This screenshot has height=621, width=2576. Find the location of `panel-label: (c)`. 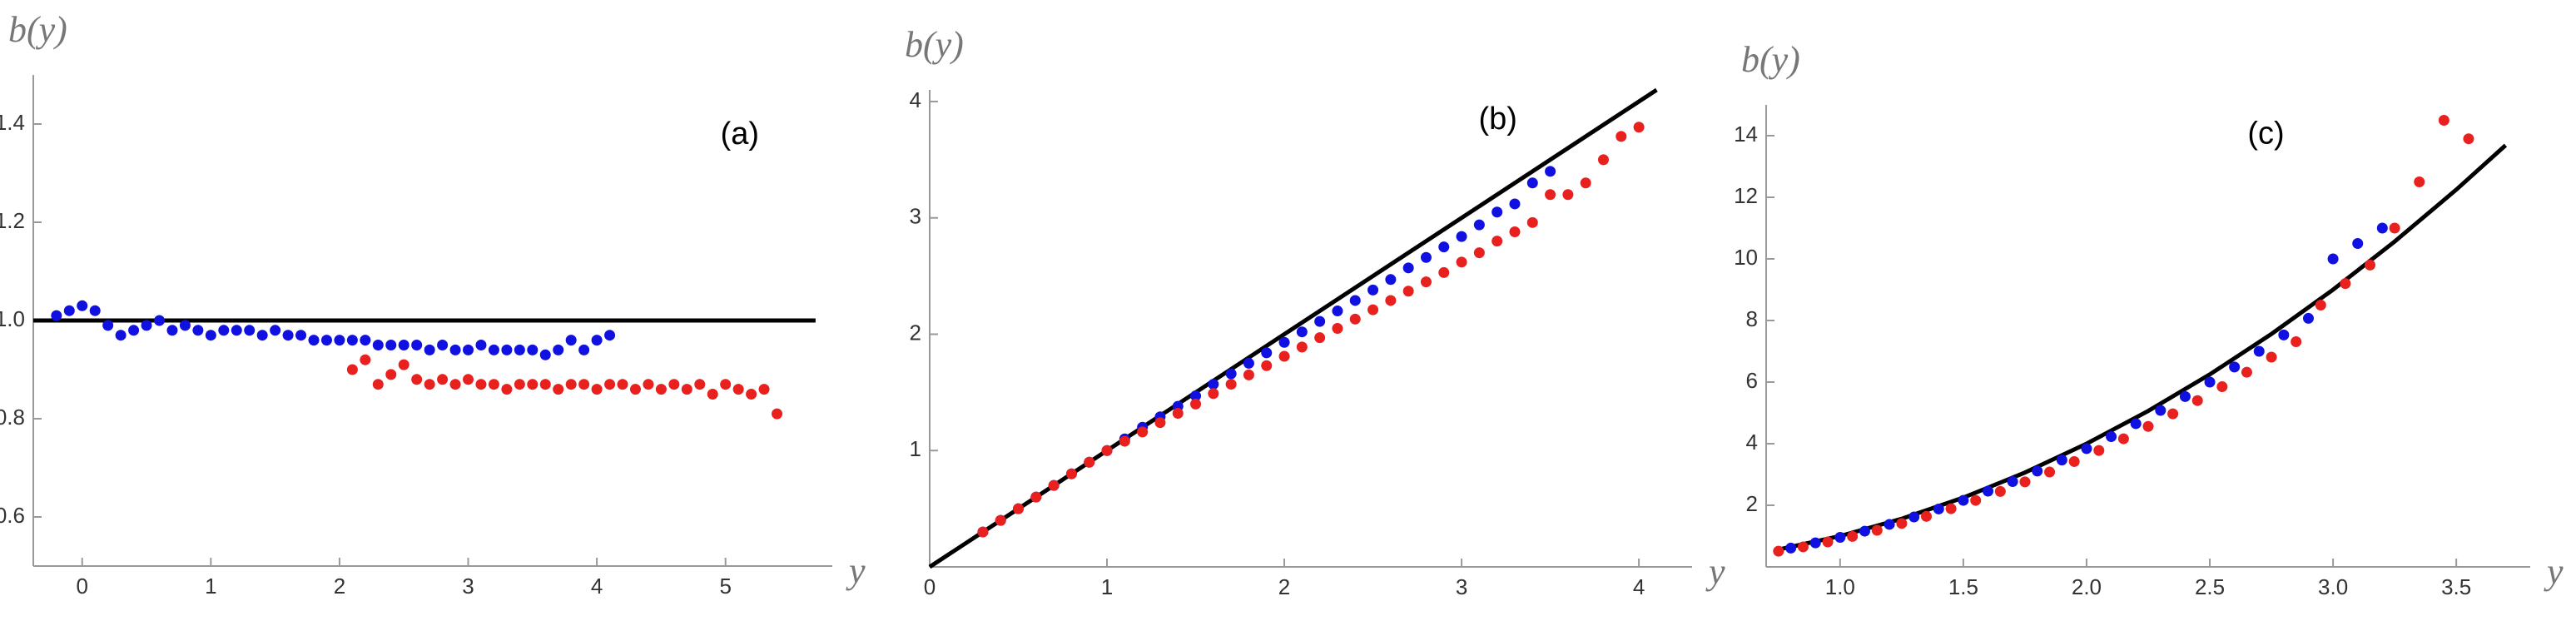

panel-label: (c) is located at coordinates (2265, 134).